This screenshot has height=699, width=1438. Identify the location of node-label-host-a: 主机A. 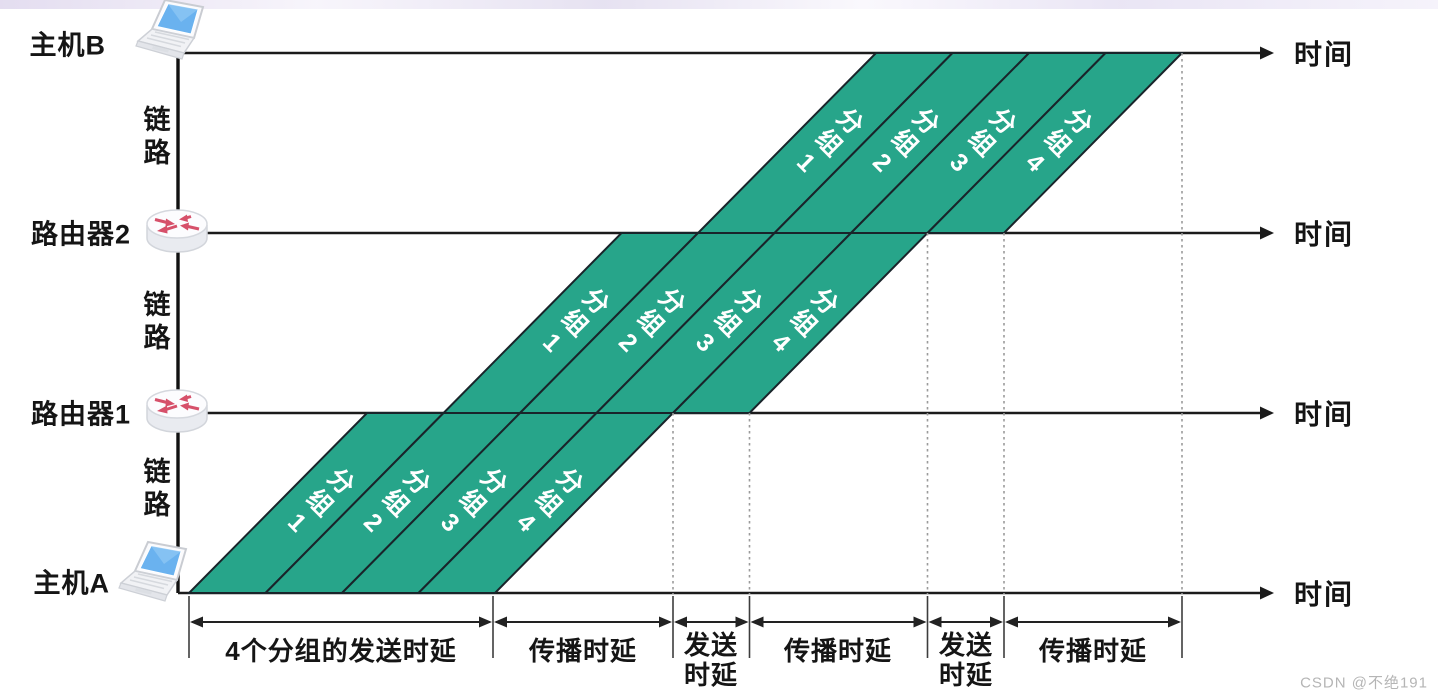
(71, 583).